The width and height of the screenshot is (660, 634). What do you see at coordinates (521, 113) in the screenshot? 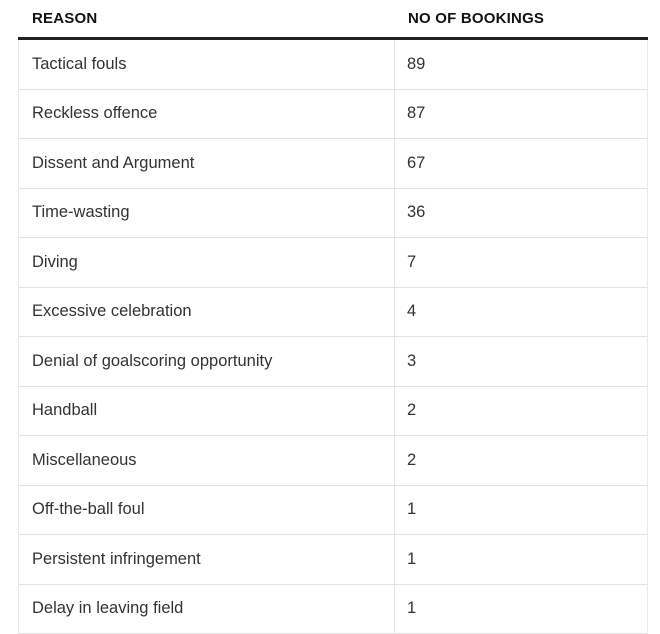
I see `bookings-count-cell: 87` at bounding box center [521, 113].